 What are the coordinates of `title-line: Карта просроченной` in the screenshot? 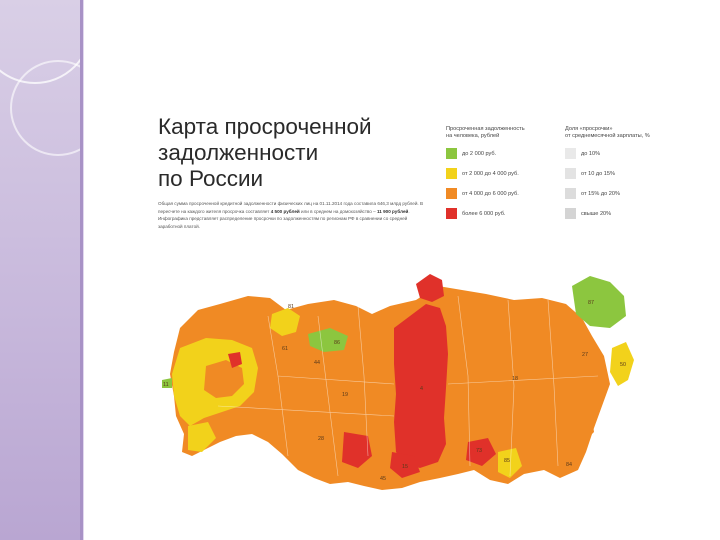 It's located at (265, 126).